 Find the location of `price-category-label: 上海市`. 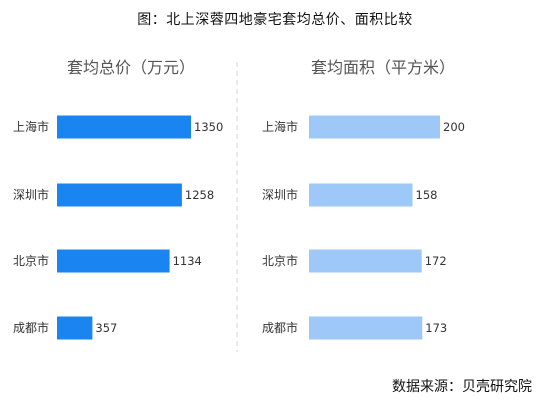

price-category-label: 上海市 is located at coordinates (31, 126).